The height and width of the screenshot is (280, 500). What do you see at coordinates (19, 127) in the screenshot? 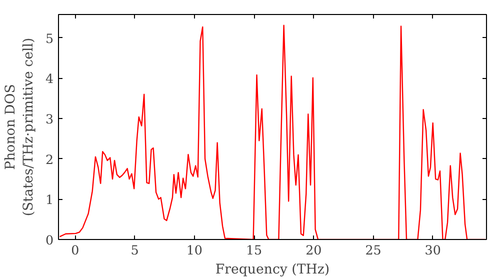
I see `y-axis-title: Phonon DOS (States/THz·primitive cell)` at bounding box center [19, 127].